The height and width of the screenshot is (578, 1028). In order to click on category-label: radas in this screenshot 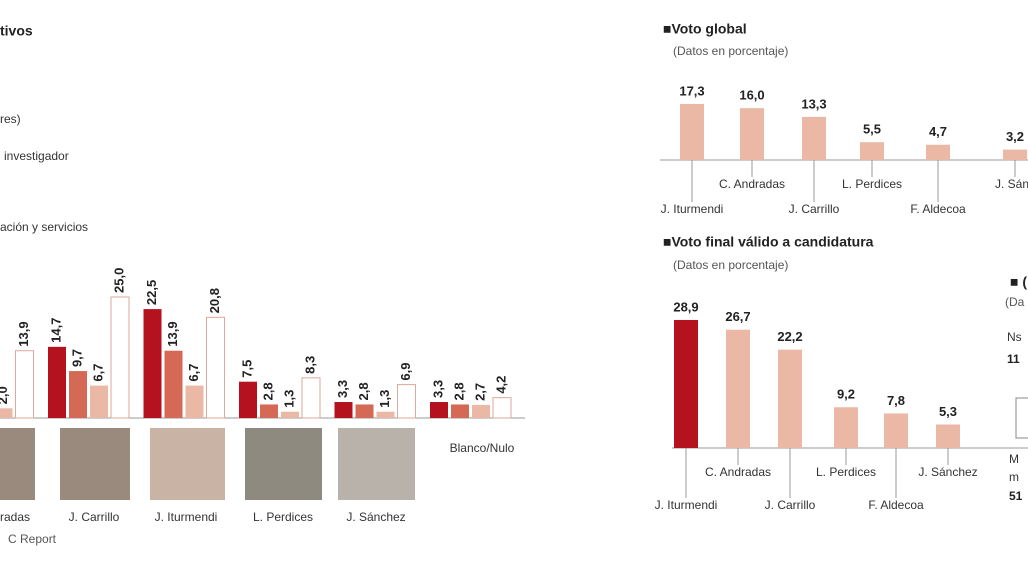, I will do `click(15, 517)`.